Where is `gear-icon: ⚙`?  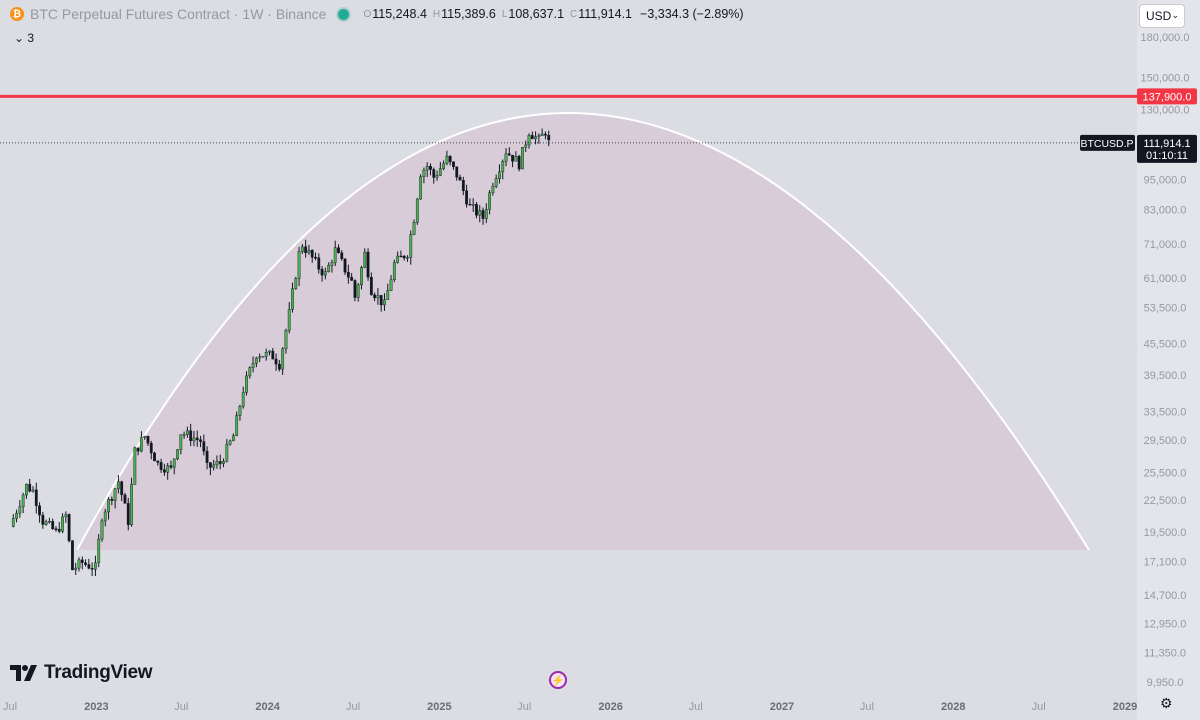 gear-icon: ⚙ is located at coordinates (1166, 703).